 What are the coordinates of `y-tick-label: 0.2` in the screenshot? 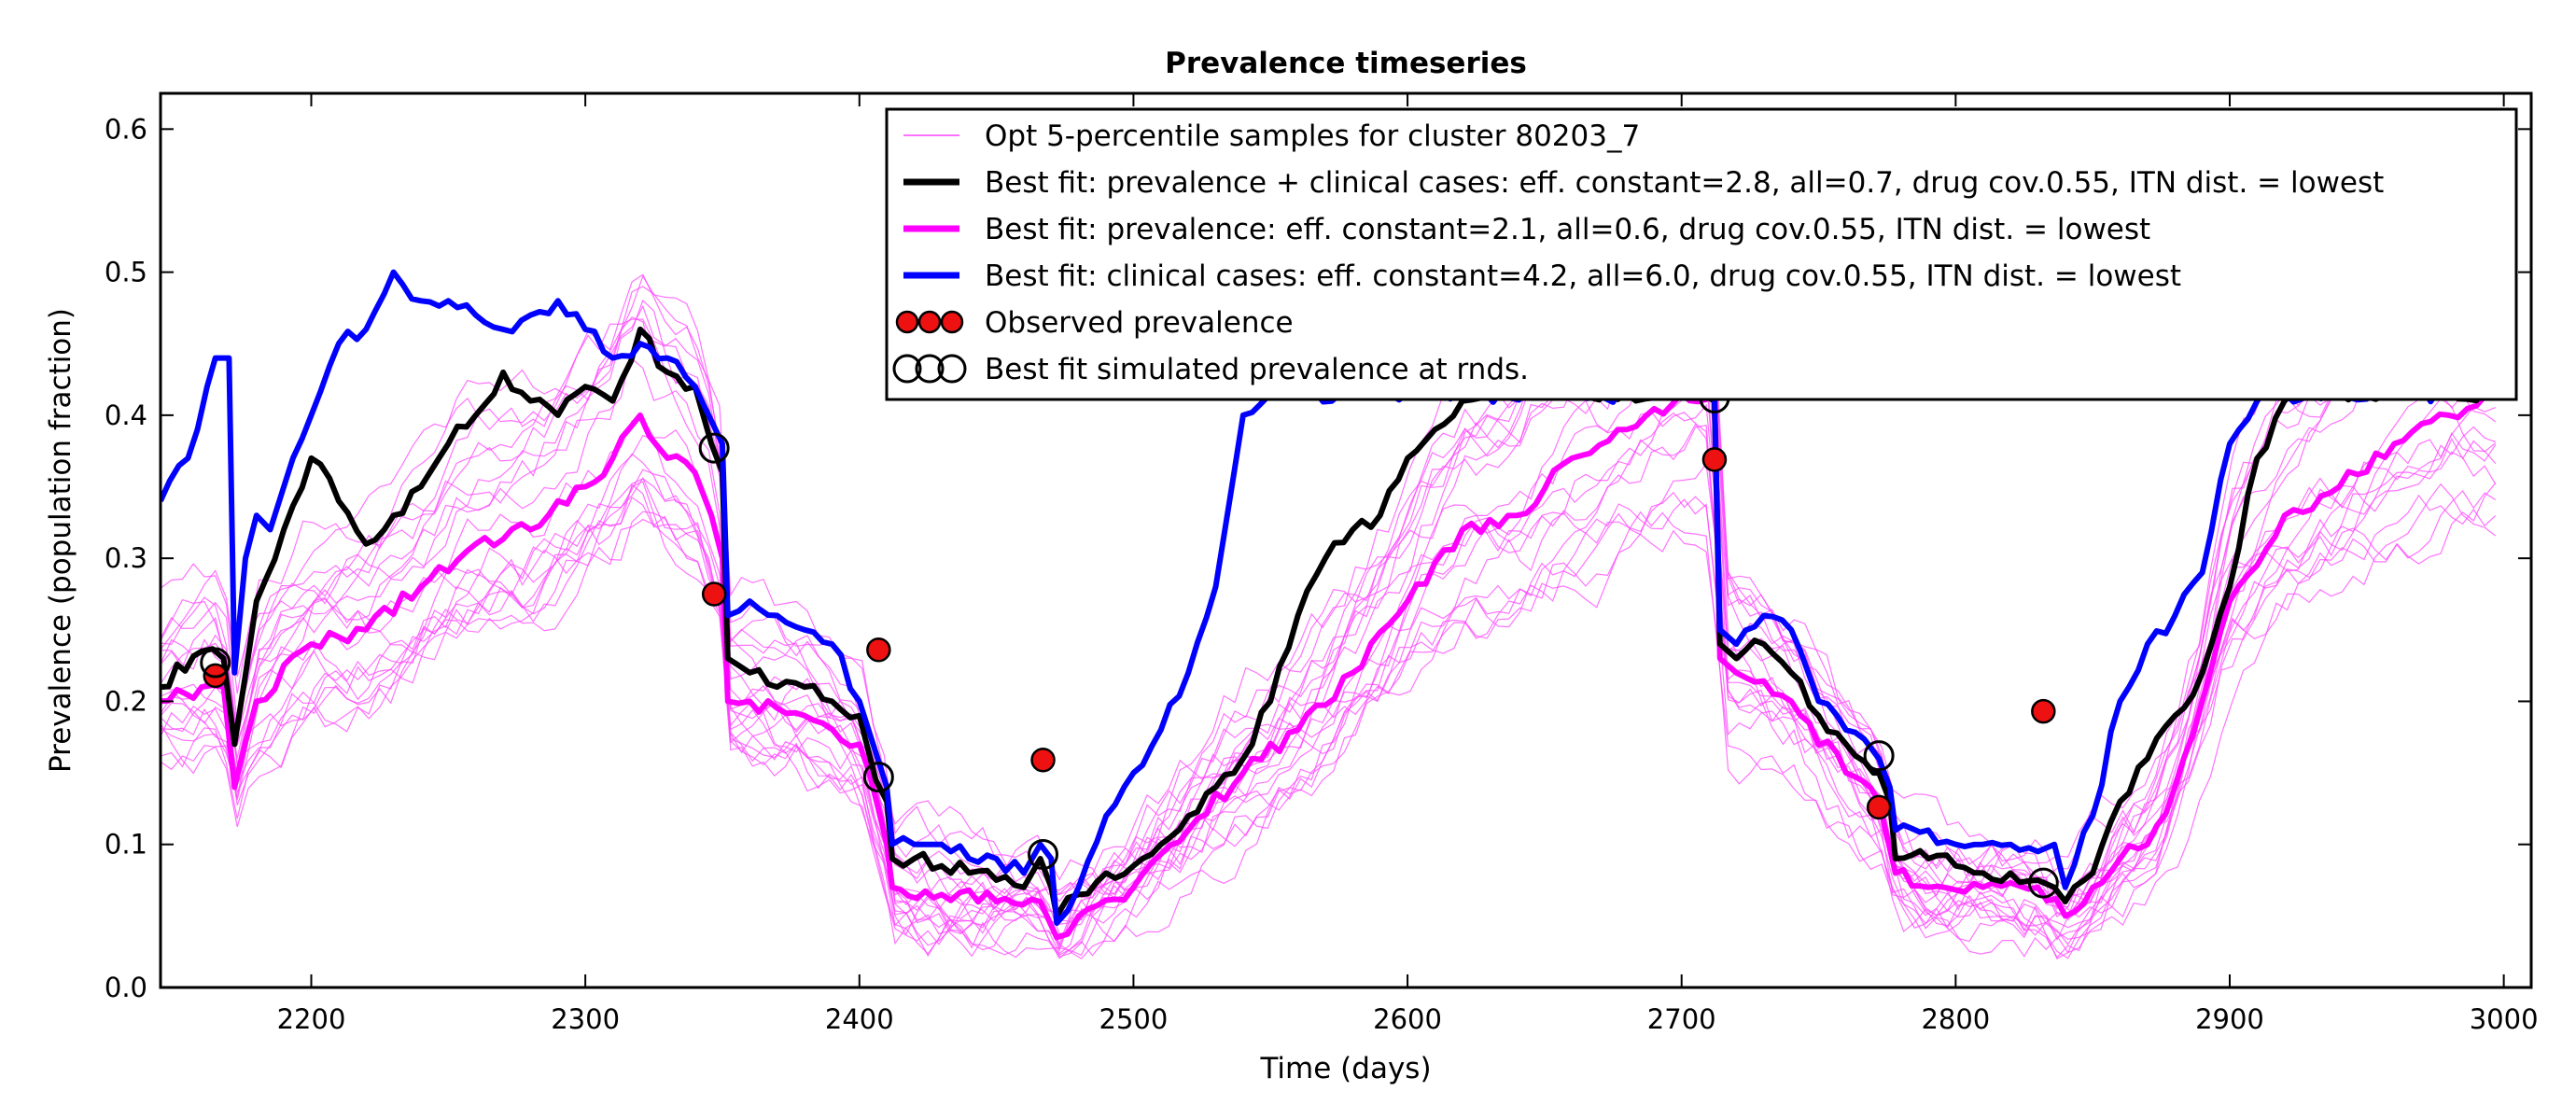 It's located at (126, 701).